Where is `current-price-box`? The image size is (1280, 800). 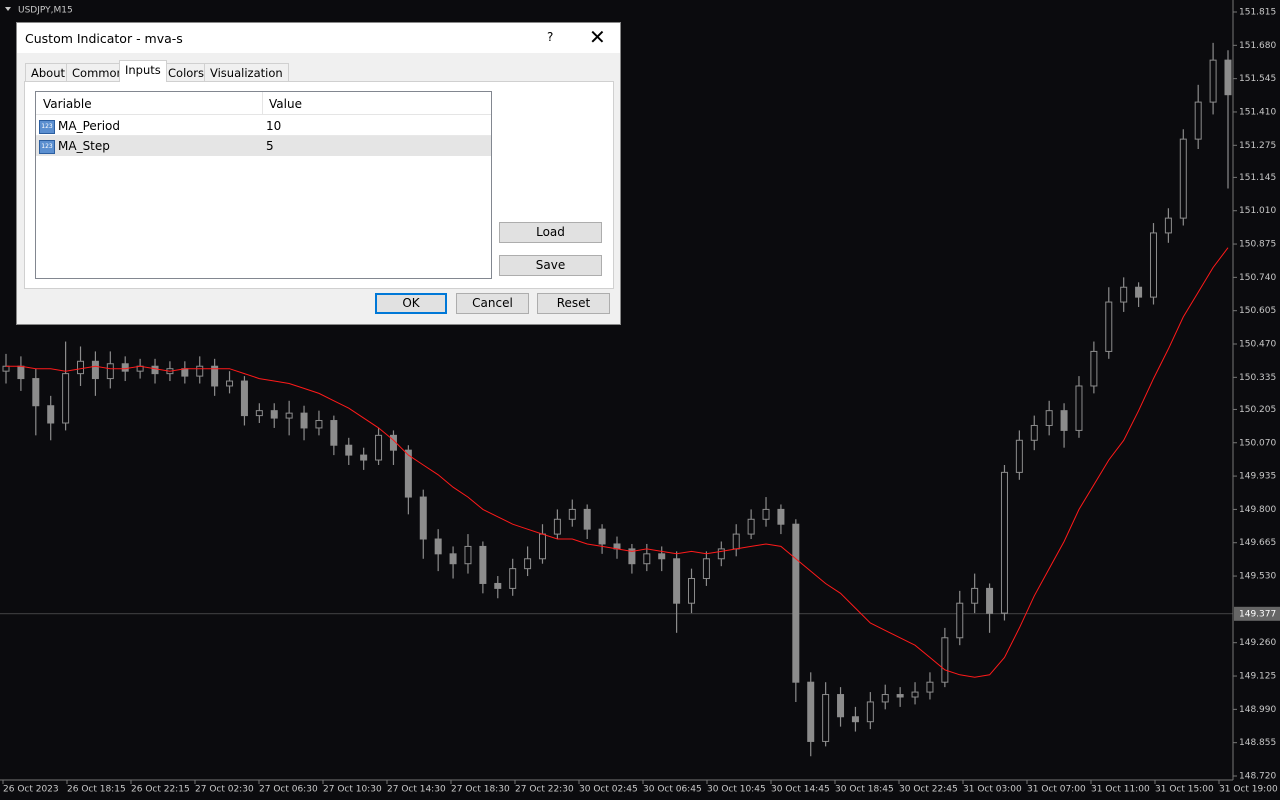 current-price-box is located at coordinates (1257, 613).